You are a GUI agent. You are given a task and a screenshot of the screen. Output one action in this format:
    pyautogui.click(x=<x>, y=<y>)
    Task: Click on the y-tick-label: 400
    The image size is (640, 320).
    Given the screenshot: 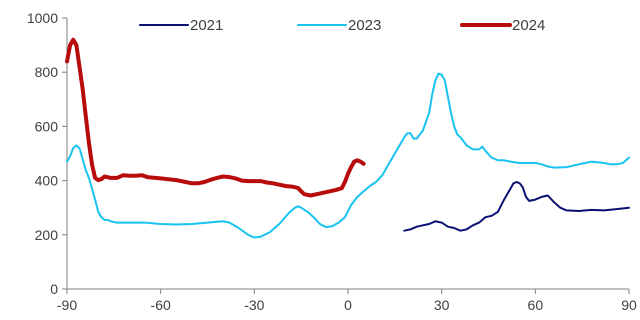 What is the action you would take?
    pyautogui.click(x=47, y=181)
    